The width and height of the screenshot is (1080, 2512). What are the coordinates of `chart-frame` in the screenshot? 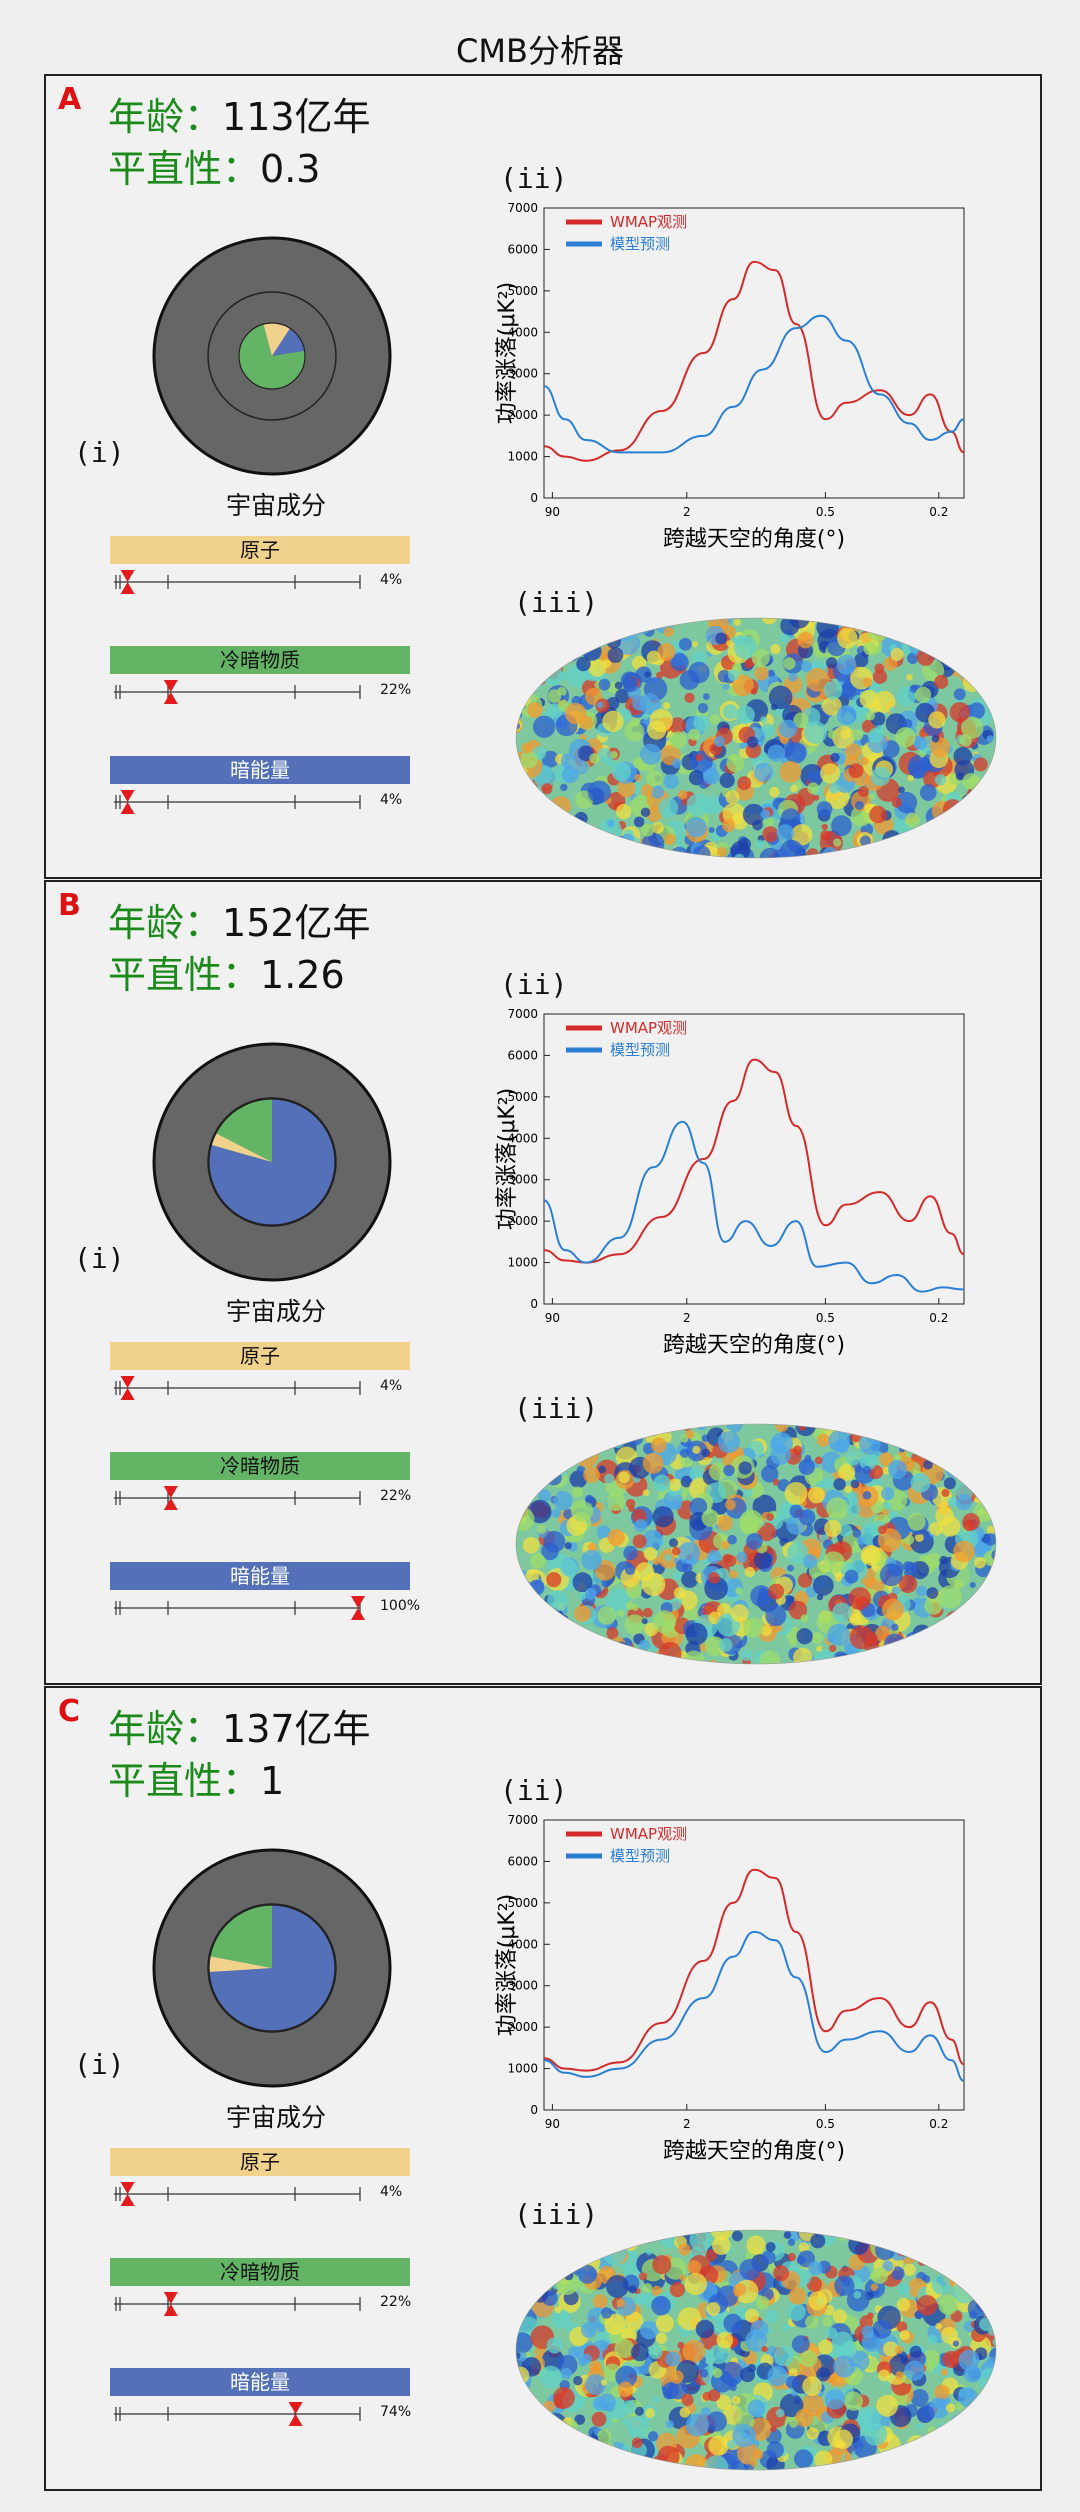 It's located at (754, 353).